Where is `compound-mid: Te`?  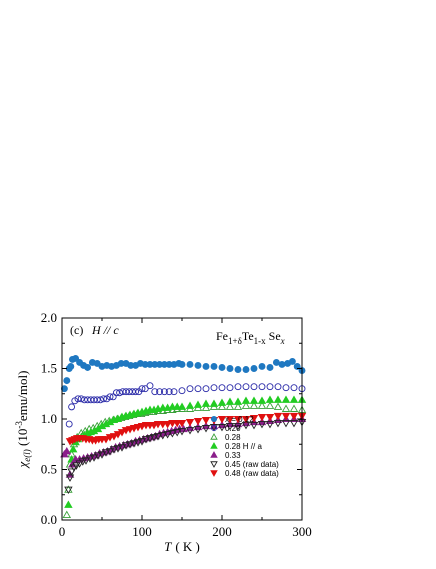 compound-mid: Te is located at coordinates (248, 336).